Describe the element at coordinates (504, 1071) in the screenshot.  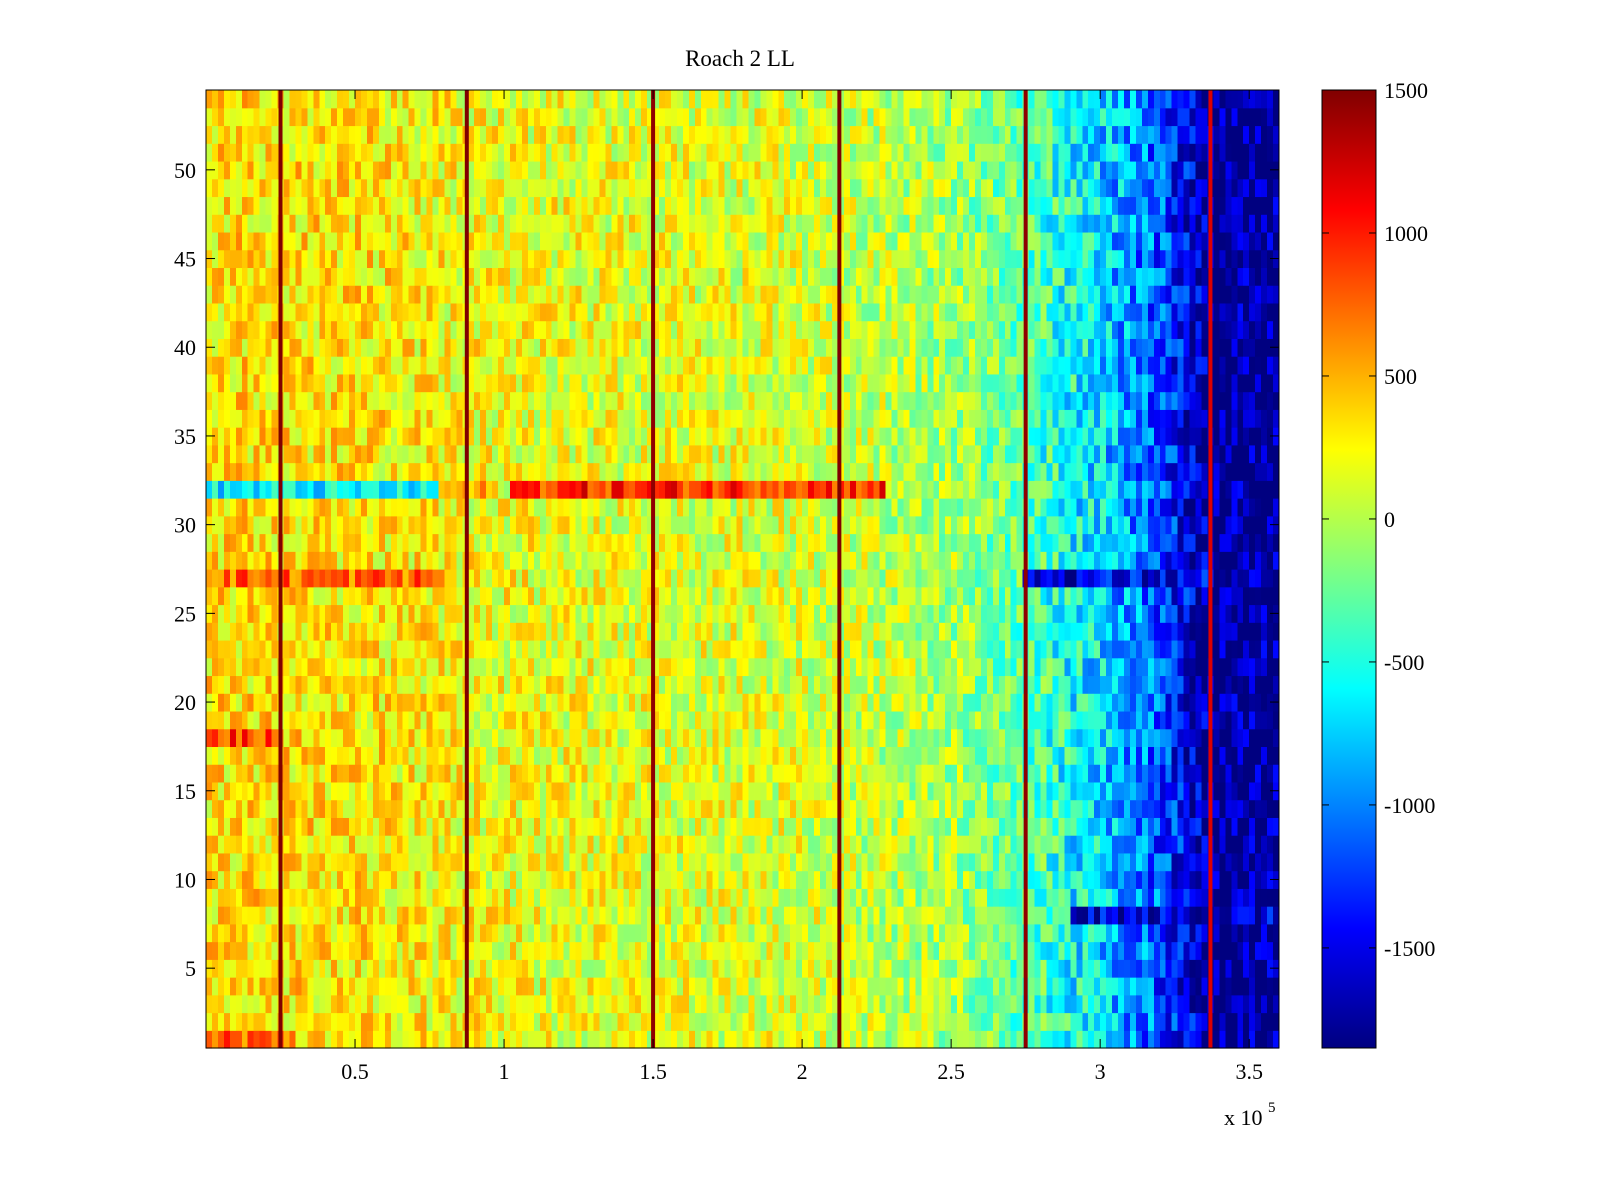
I see `x-tick-label: 1` at that location.